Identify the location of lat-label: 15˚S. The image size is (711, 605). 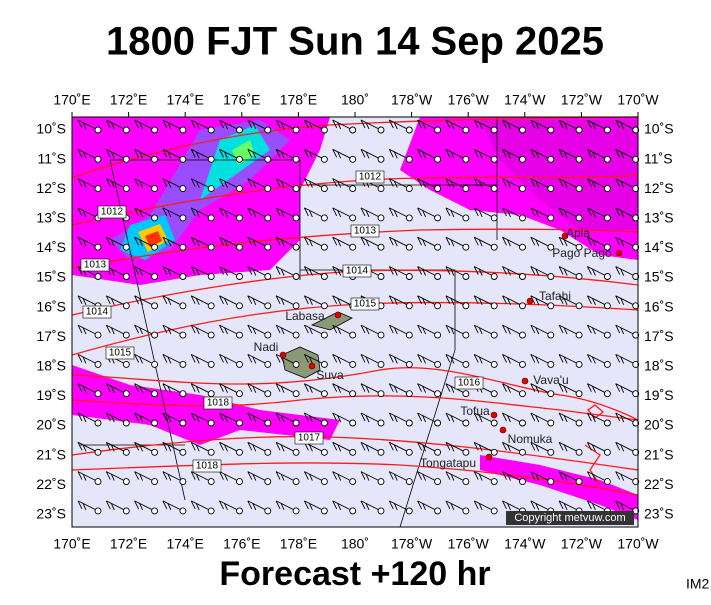
(51, 277).